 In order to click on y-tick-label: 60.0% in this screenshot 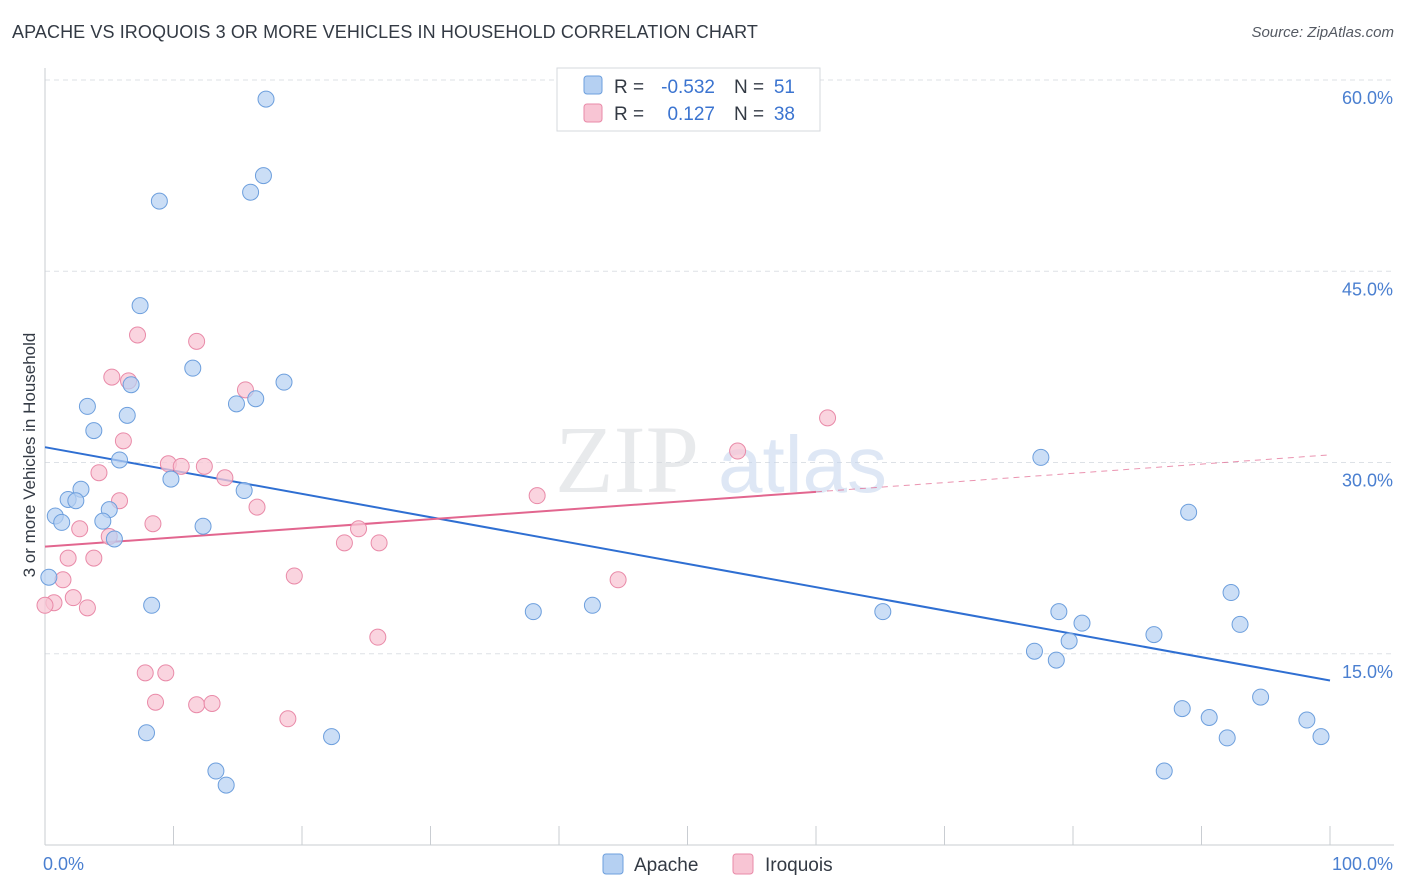, I will do `click(1367, 98)`.